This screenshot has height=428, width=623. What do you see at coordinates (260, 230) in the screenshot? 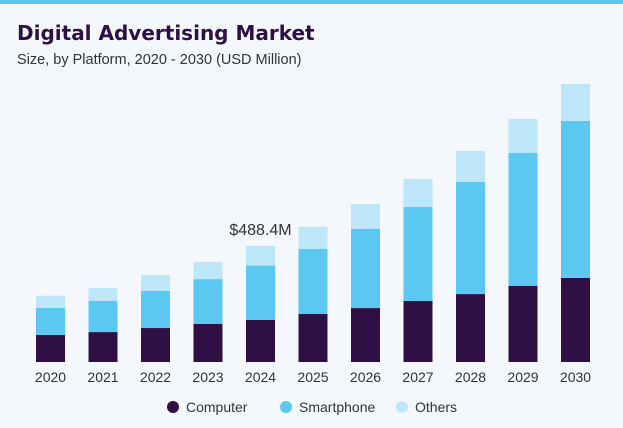
I see `annotation-2024-total: $488.4M` at bounding box center [260, 230].